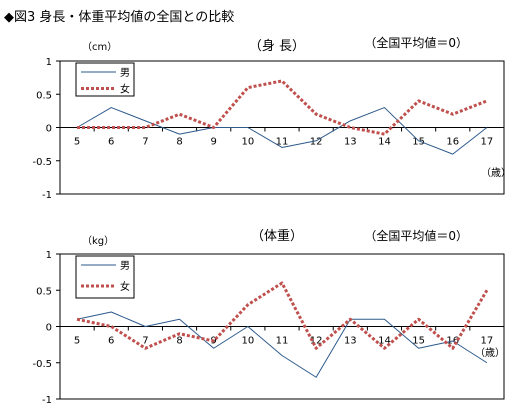 The width and height of the screenshot is (531, 420). I want to click on chart1-x-axis-label: （歳）, so click(496, 173).